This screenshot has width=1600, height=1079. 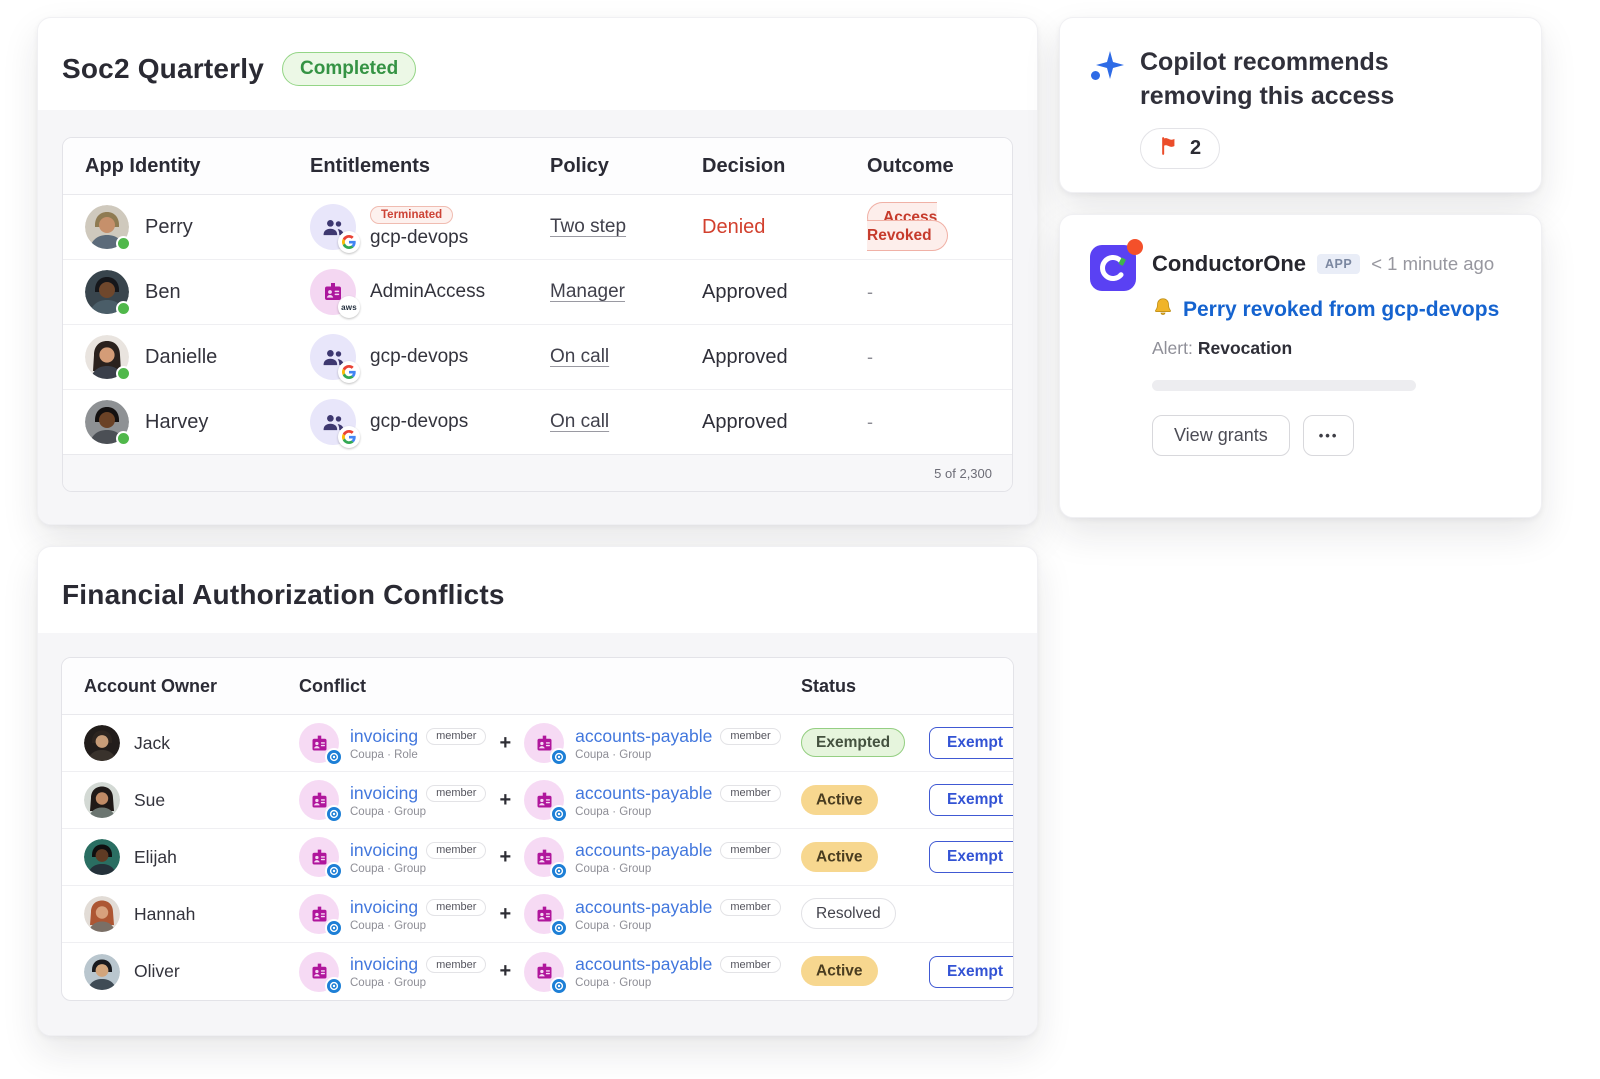 I want to click on flag-icon, so click(x=1169, y=148).